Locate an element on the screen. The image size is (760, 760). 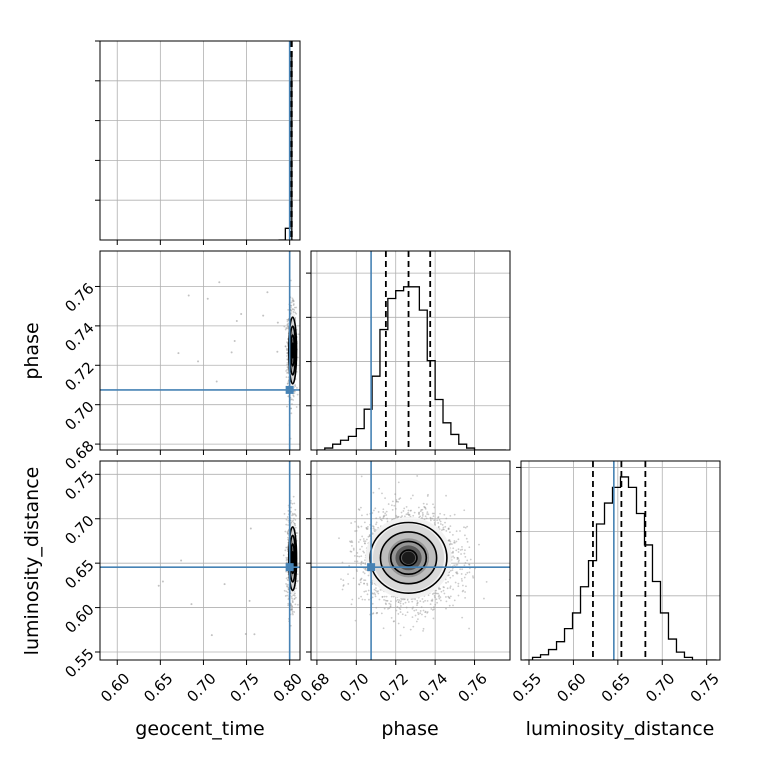
y-axis-label-luminosity-distance: luminosity_distance is located at coordinates (32, 561).